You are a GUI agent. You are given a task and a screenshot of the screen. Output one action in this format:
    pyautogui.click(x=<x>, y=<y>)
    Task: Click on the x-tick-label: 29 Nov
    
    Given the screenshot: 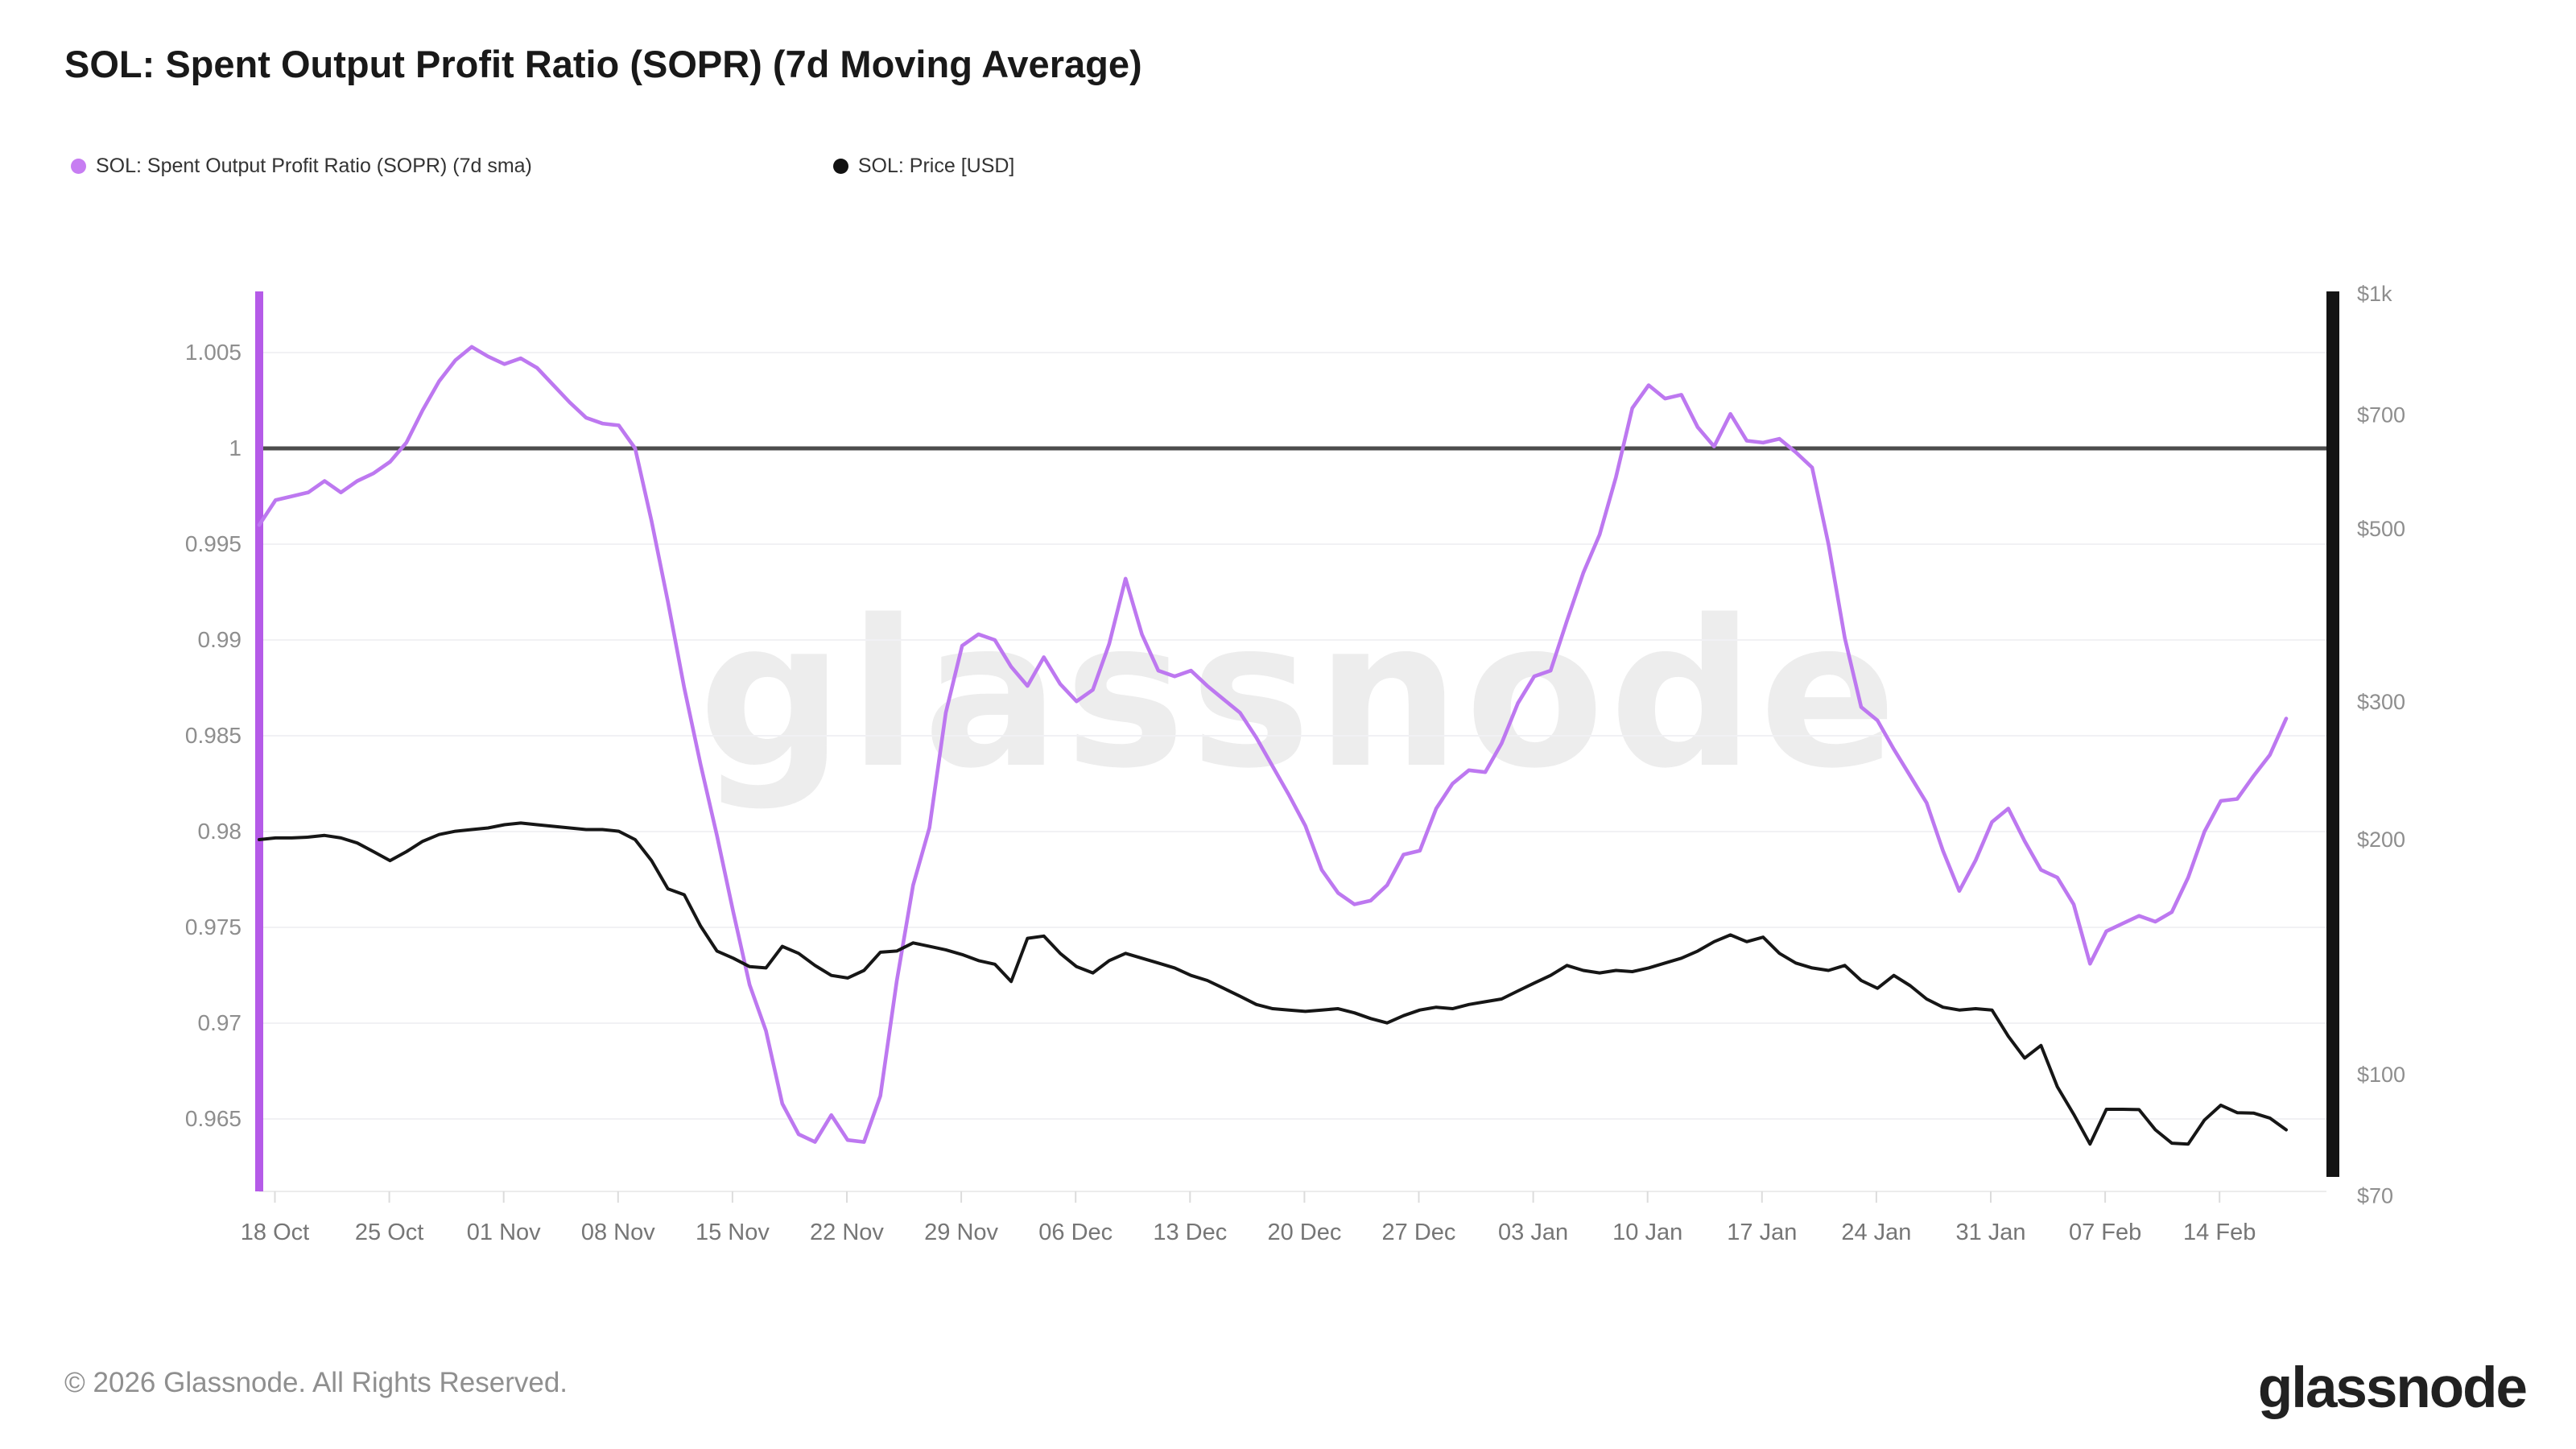 What is the action you would take?
    pyautogui.click(x=961, y=1232)
    